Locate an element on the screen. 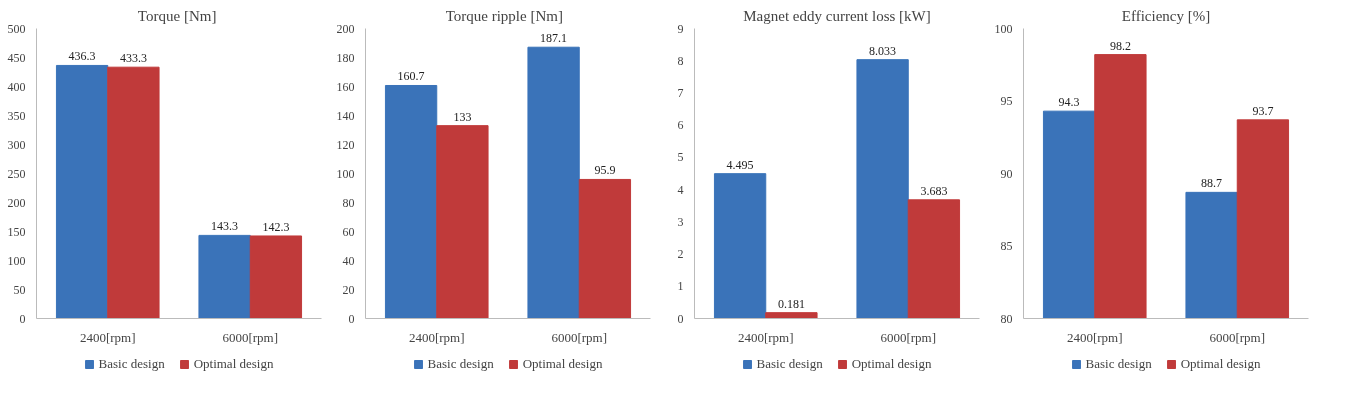 The image size is (1365, 419). y-tick-label: 85 is located at coordinates (1006, 246).